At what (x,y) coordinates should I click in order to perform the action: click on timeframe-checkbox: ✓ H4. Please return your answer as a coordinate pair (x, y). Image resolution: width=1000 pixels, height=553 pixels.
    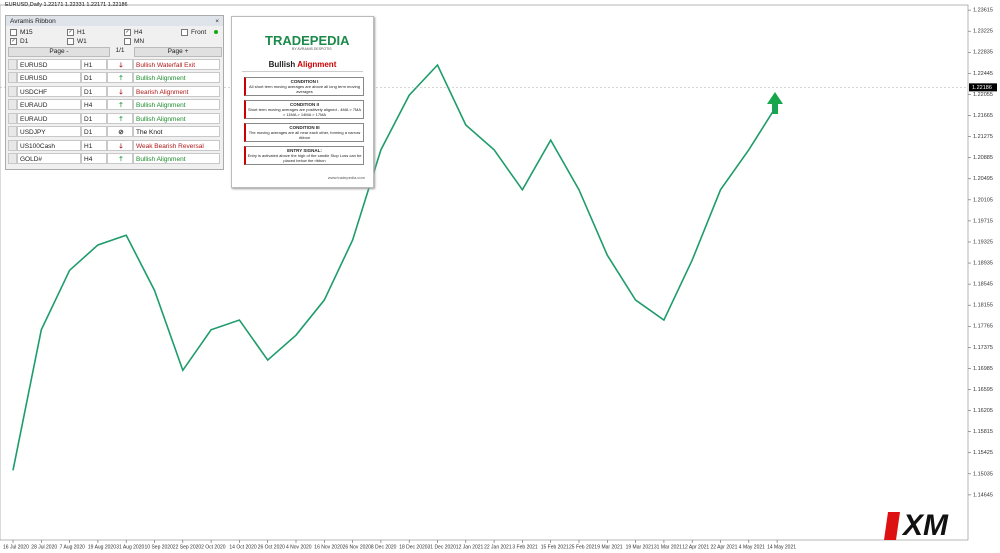
    Looking at the image, I should click on (133, 32).